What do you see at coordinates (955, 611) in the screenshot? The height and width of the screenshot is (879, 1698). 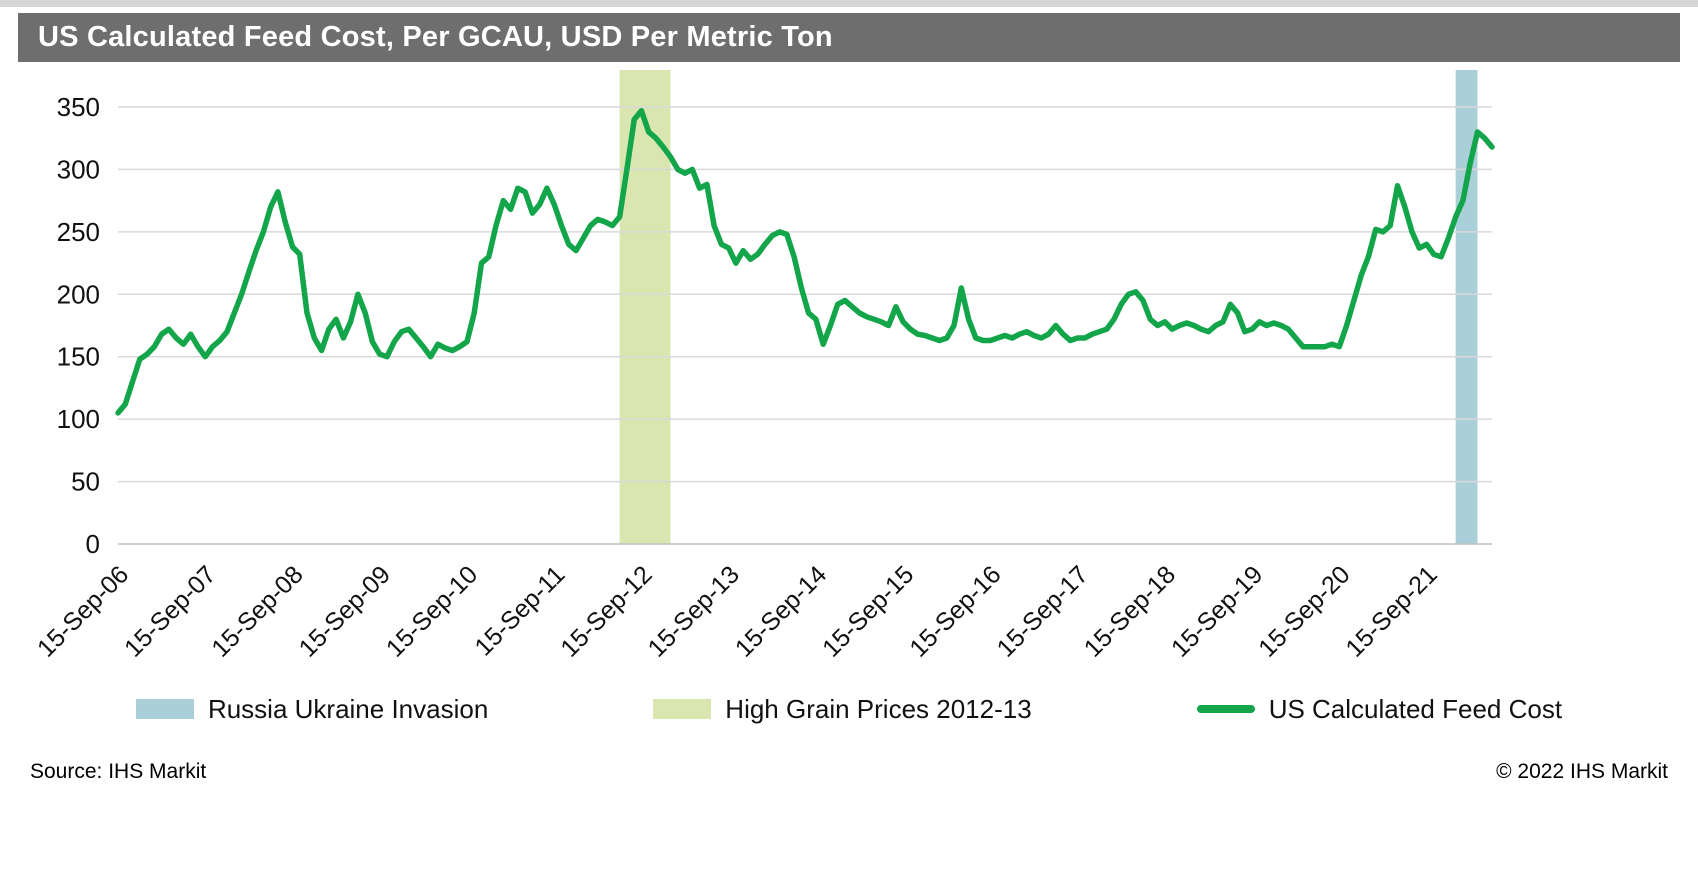 I see `svg-text: 15-Sep-16` at bounding box center [955, 611].